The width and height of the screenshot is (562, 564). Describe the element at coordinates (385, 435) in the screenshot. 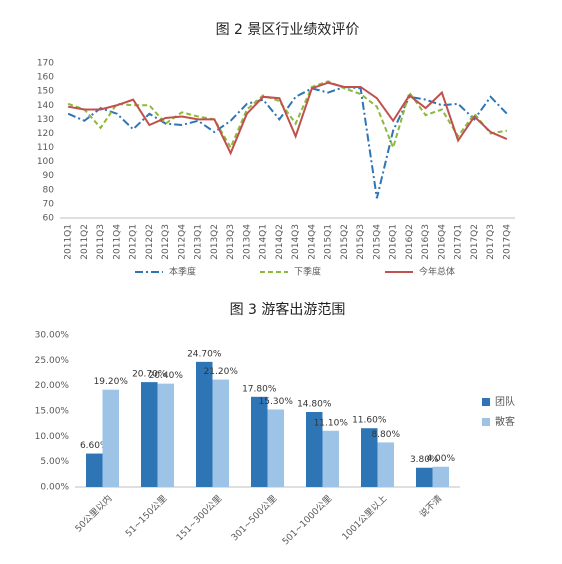

I see `data-label: 8.80%` at that location.